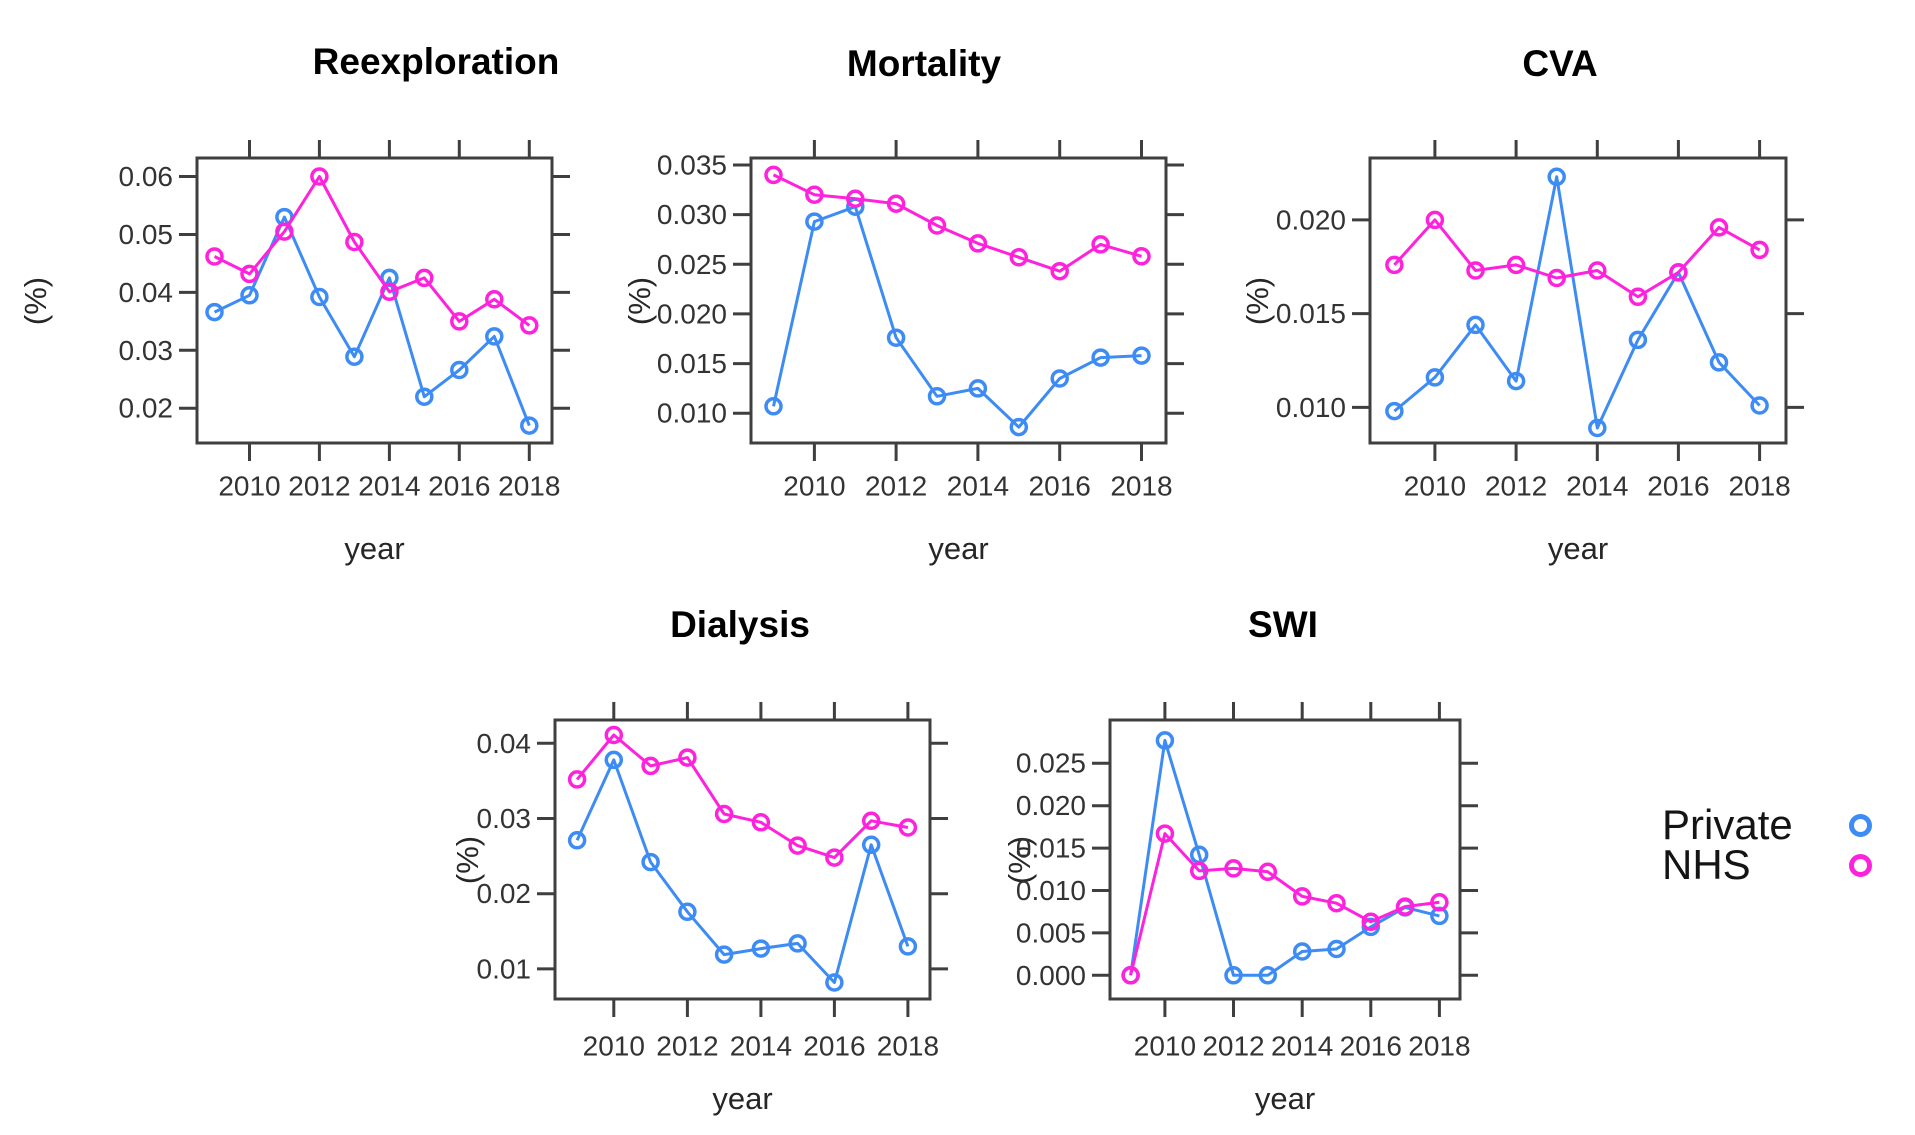 The height and width of the screenshot is (1135, 1915). I want to click on legend: Private NHS, so click(1769, 844).